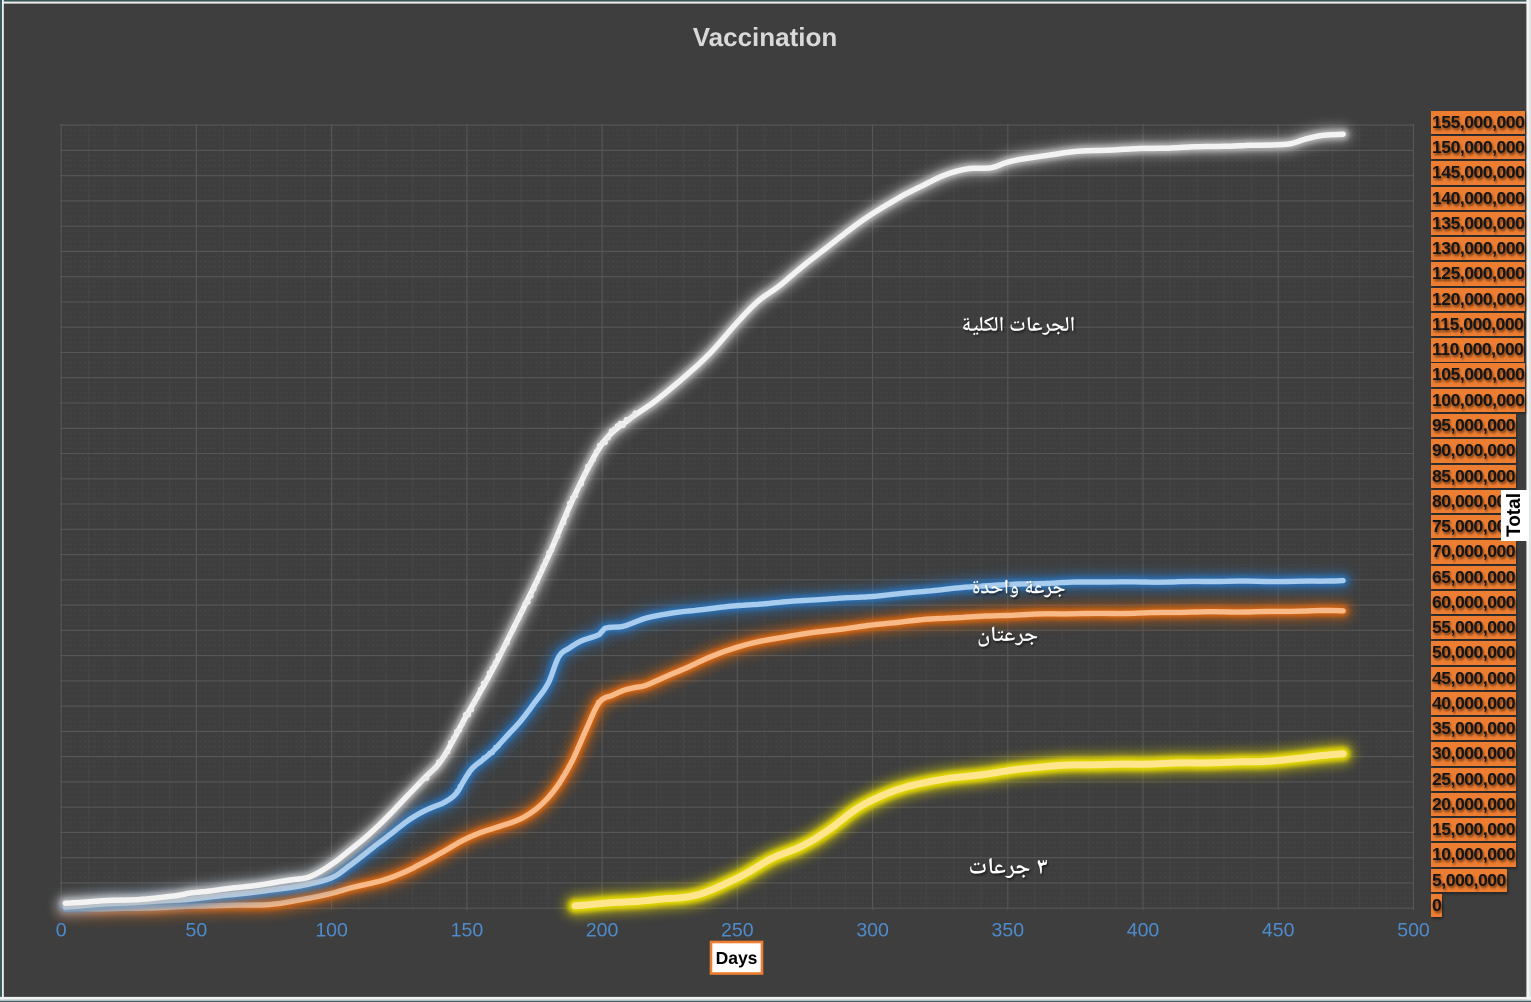  What do you see at coordinates (1278, 931) in the screenshot?
I see `svg-text: 450` at bounding box center [1278, 931].